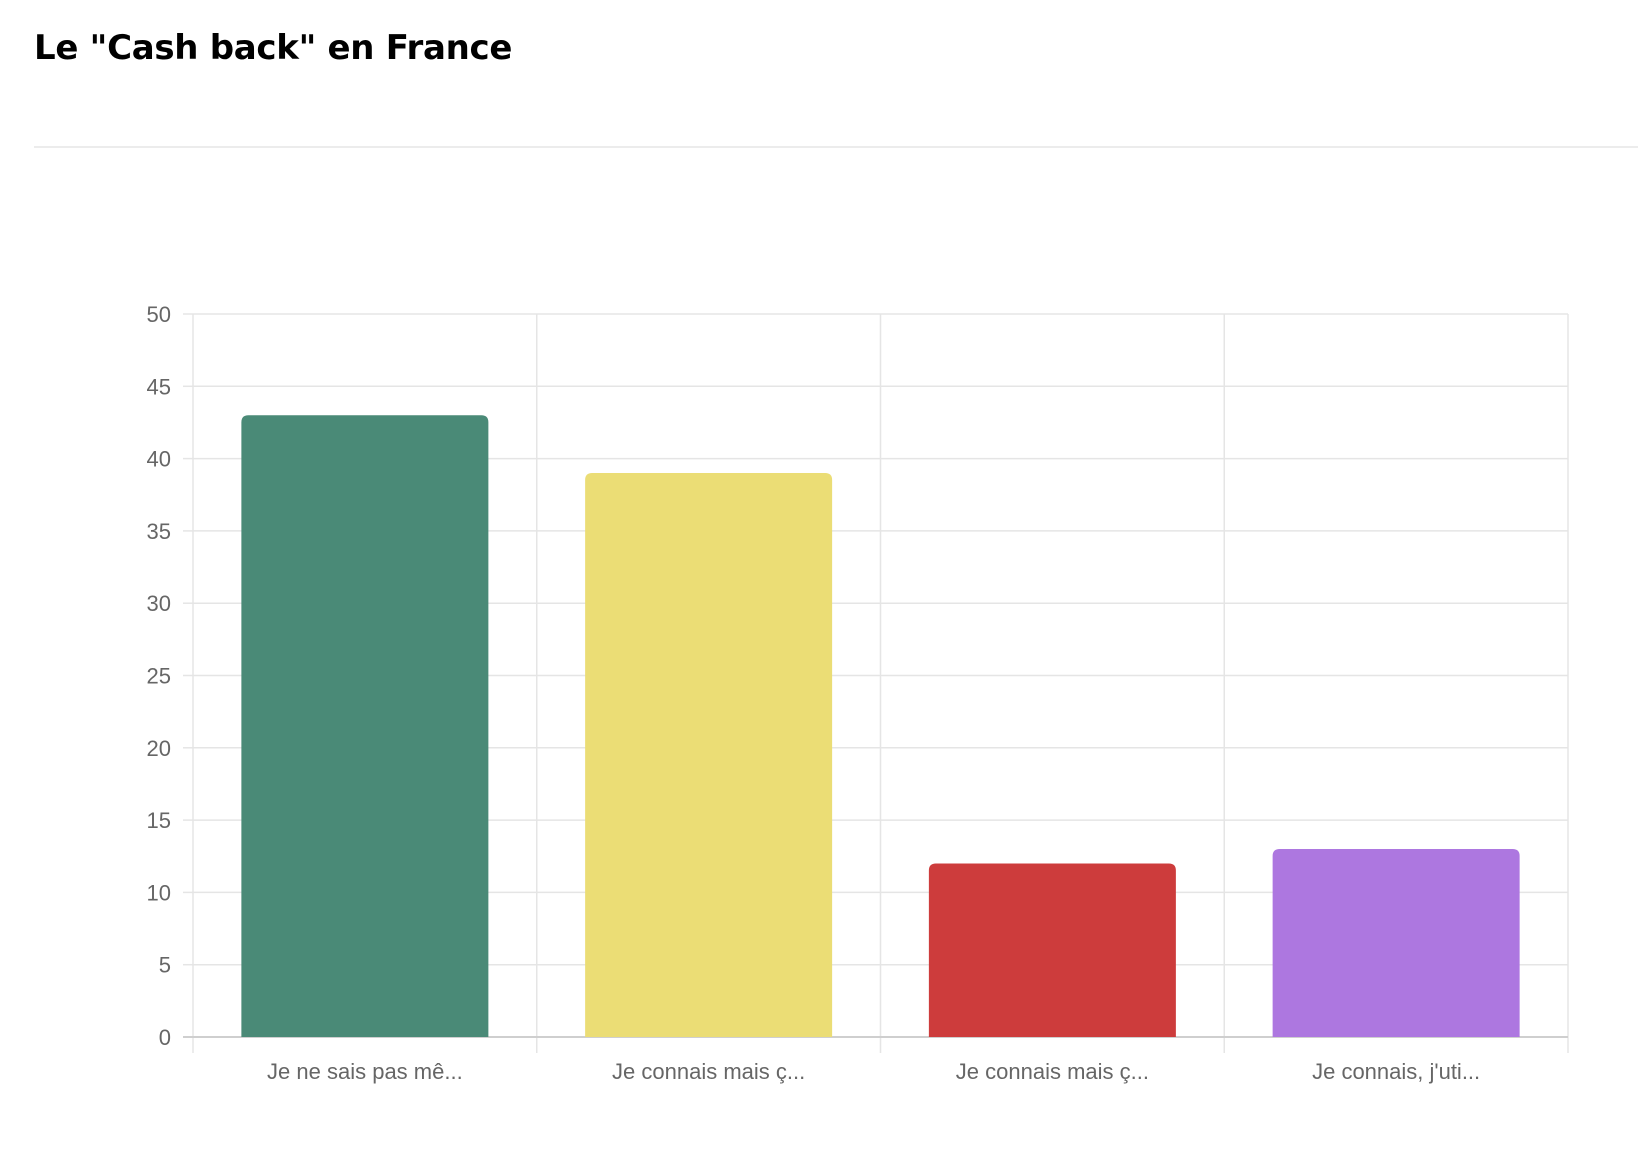 The height and width of the screenshot is (1158, 1638). Describe the element at coordinates (165, 965) in the screenshot. I see `y-tick-label: 5` at that location.